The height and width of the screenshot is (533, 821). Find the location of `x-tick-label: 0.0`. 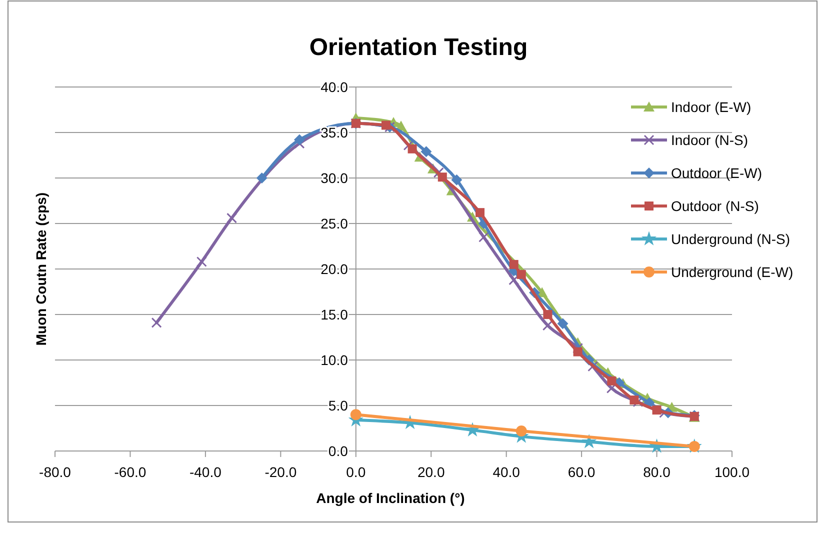

x-tick-label: 0.0 is located at coordinates (356, 472).